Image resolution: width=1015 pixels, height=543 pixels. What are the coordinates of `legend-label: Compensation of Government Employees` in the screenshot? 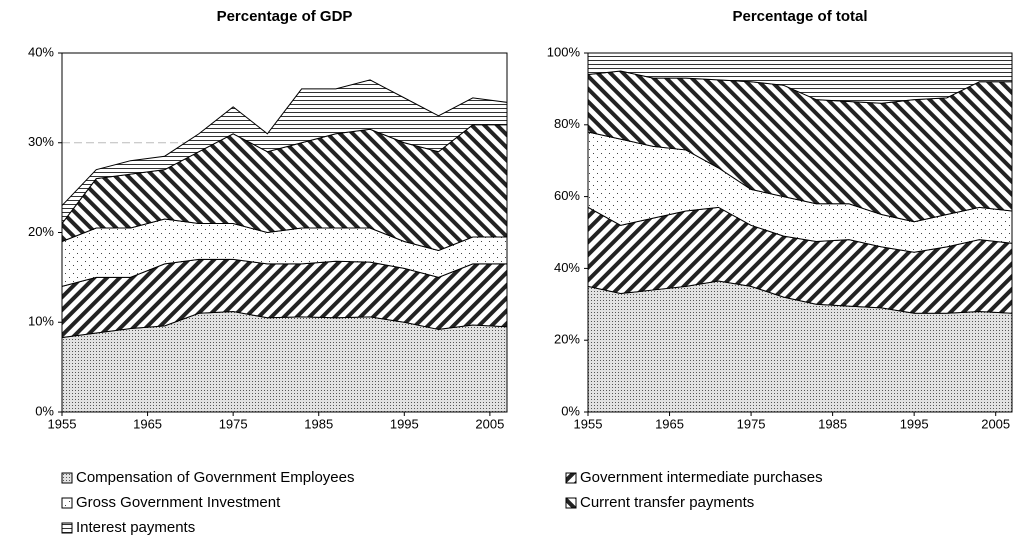 It's located at (215, 477).